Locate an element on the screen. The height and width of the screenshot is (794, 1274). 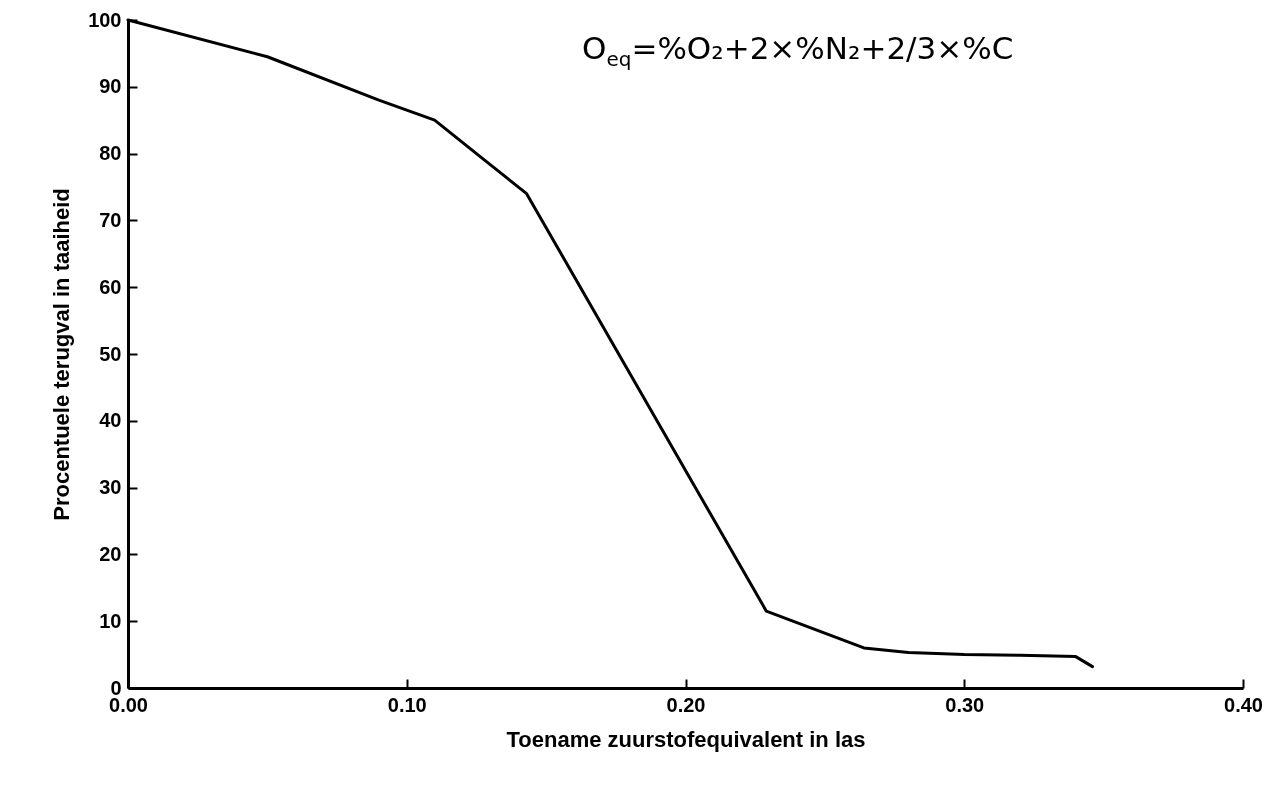
x-axis-title: Toename zuurstofequivalent in las is located at coordinates (686, 739).